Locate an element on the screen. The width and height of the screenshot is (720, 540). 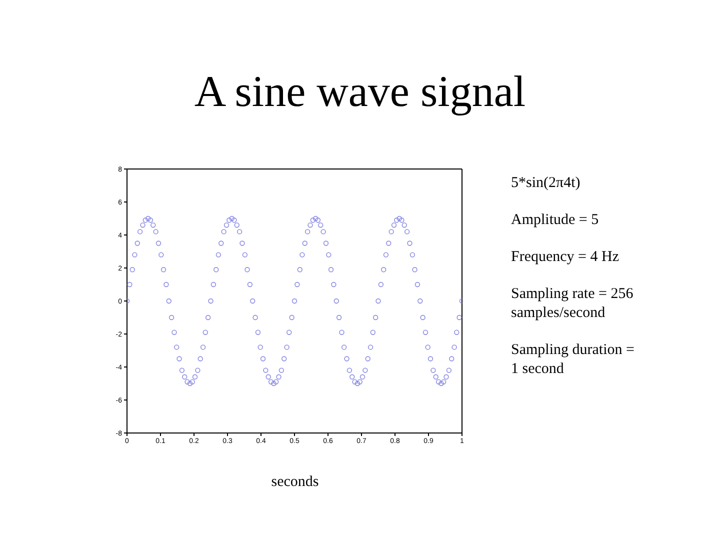
text: Sampling rate = 256 samples/second is located at coordinates (572, 304).